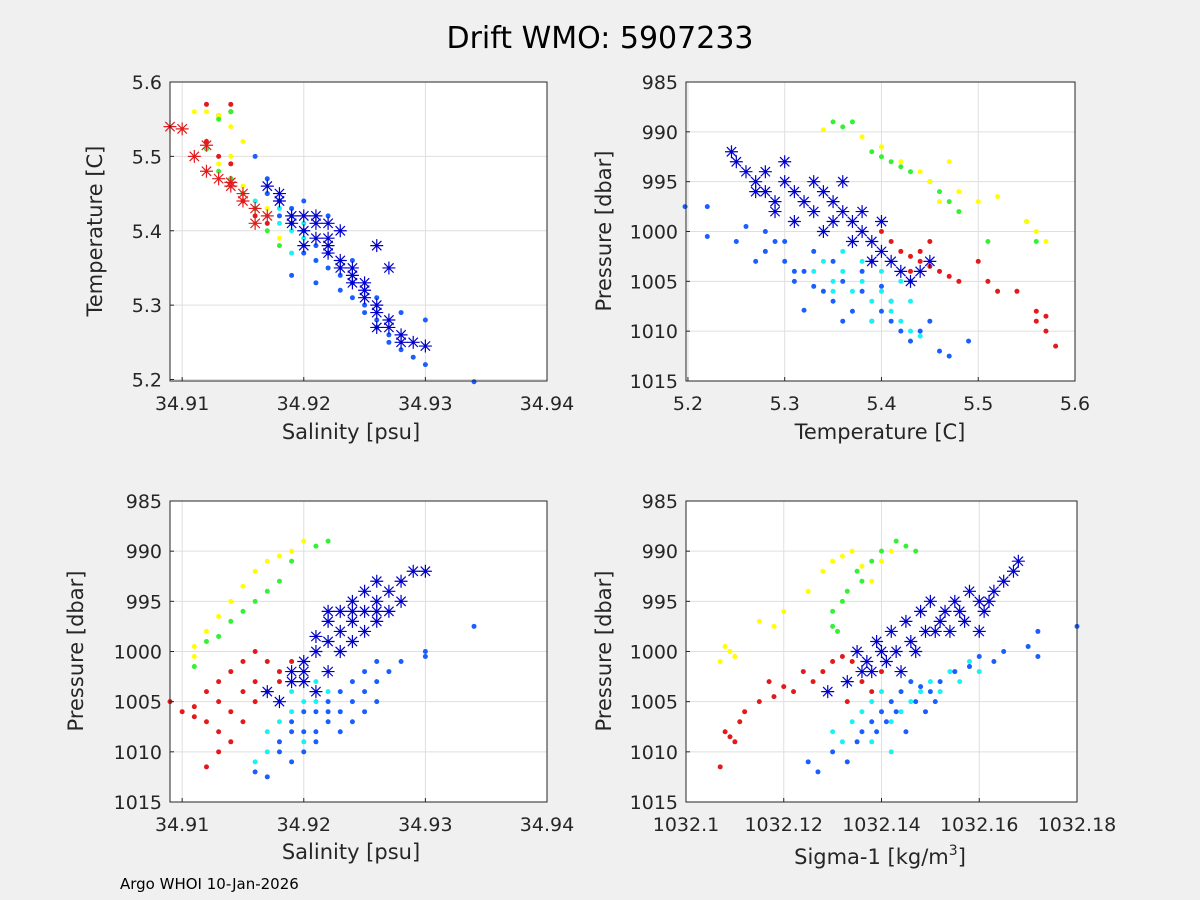 The width and height of the screenshot is (1200, 900). I want to click on y-tick-label: 1015, so click(138, 803).